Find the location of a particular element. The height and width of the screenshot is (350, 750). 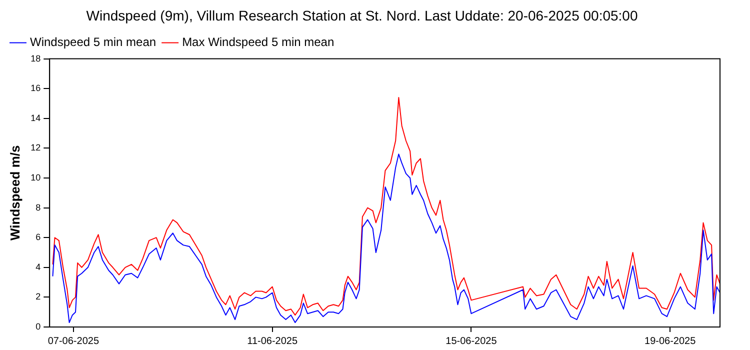

x-tick-label: 11-06-2025 is located at coordinates (272, 341).